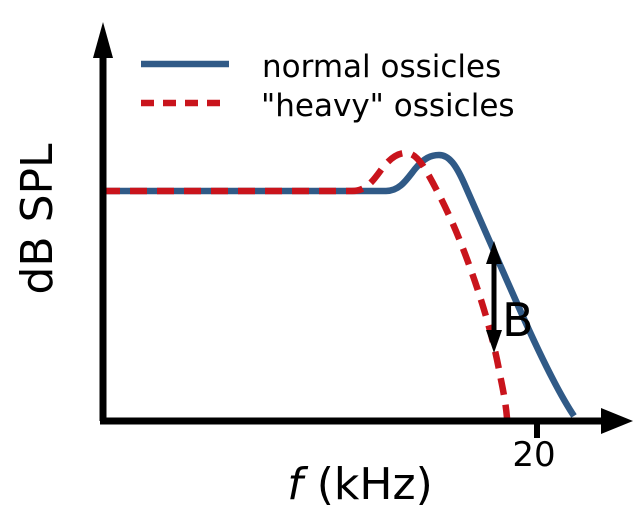 The width and height of the screenshot is (640, 512). What do you see at coordinates (328, 86) in the screenshot?
I see `legend: normal ossicles "heavy" ossicles` at bounding box center [328, 86].